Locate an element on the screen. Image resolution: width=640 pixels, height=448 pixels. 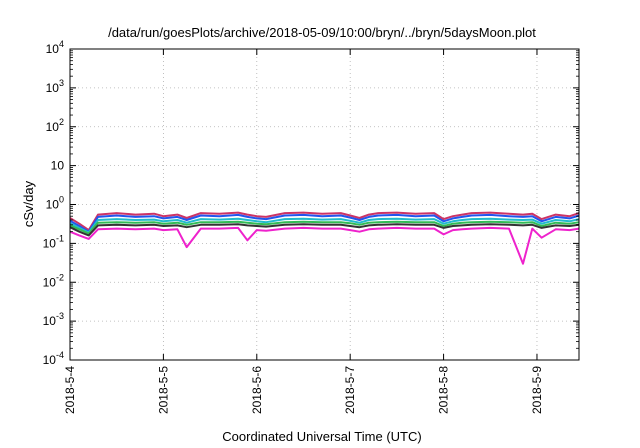
y-tick-label-exponent: 4 is located at coordinates (61, 44).